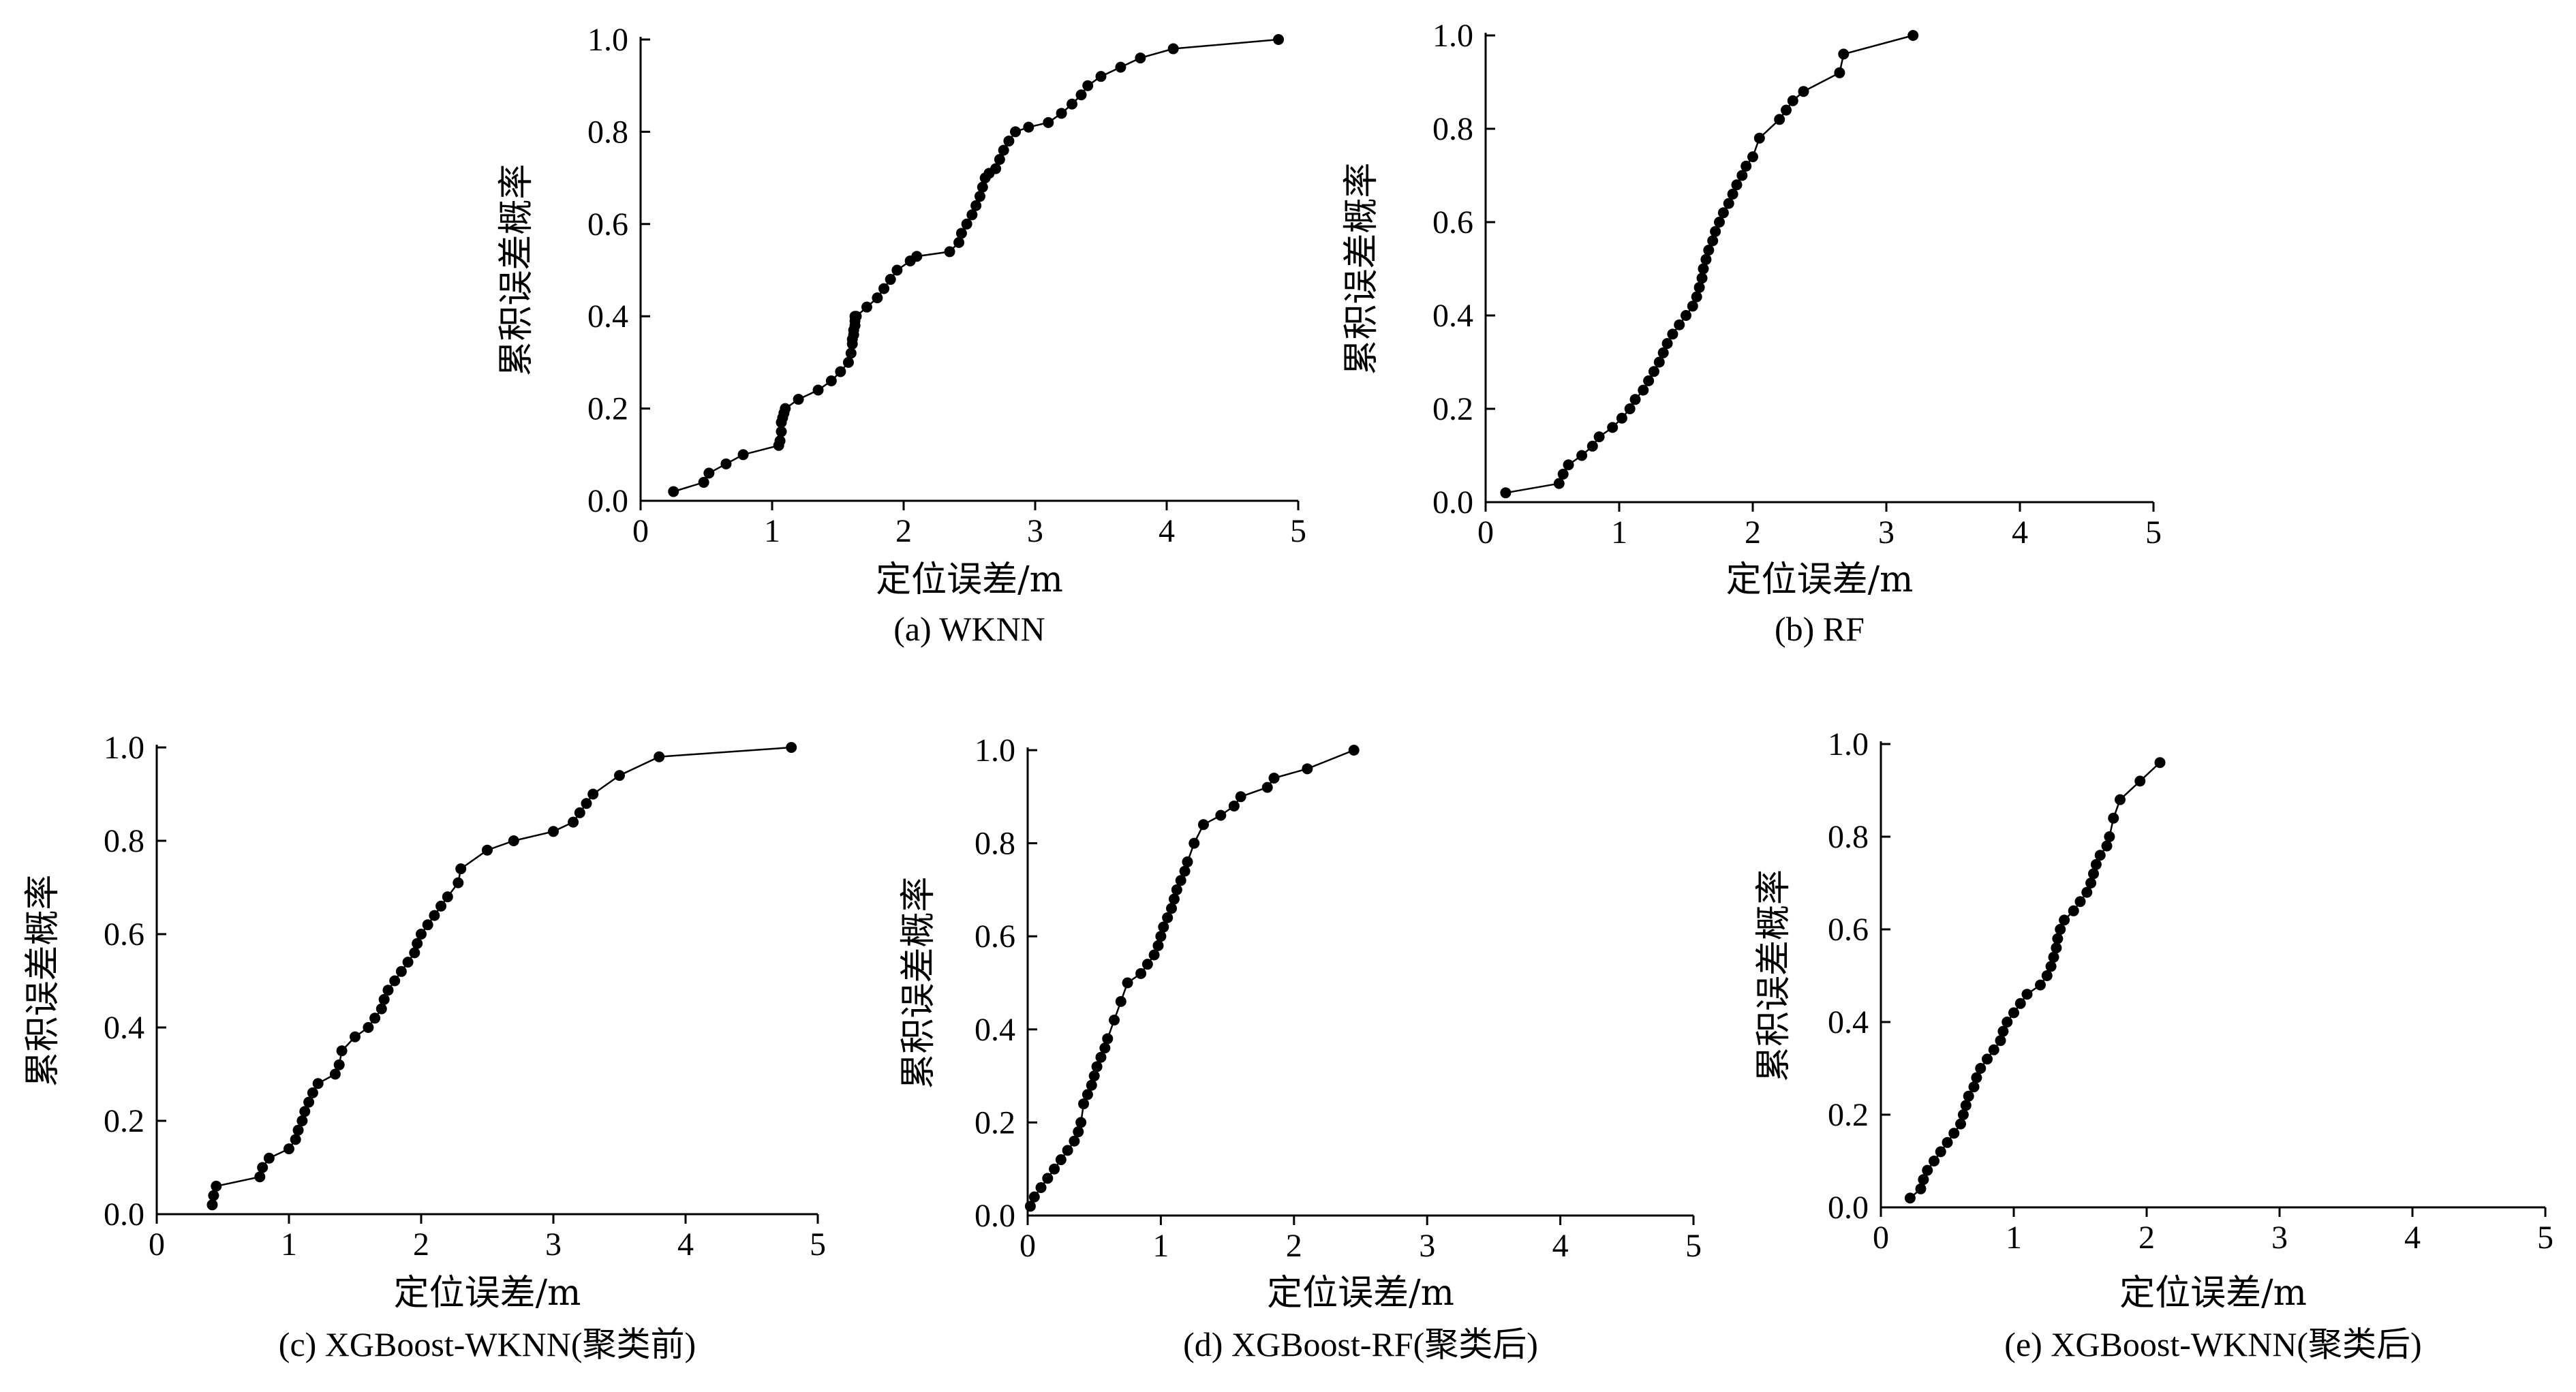 This screenshot has height=1392, width=2576. What do you see at coordinates (487, 1344) in the screenshot?
I see `panel-caption: (c) XGBoost-WKNN(聚类前)` at bounding box center [487, 1344].